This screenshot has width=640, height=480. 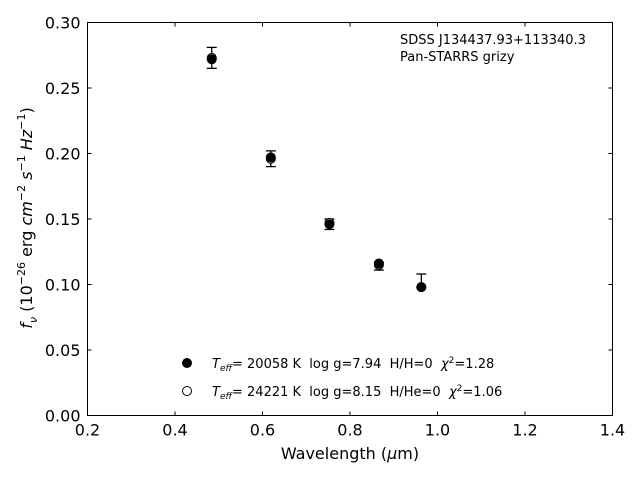 What do you see at coordinates (187, 391) in the screenshot?
I see `legend-marker-open` at bounding box center [187, 391].